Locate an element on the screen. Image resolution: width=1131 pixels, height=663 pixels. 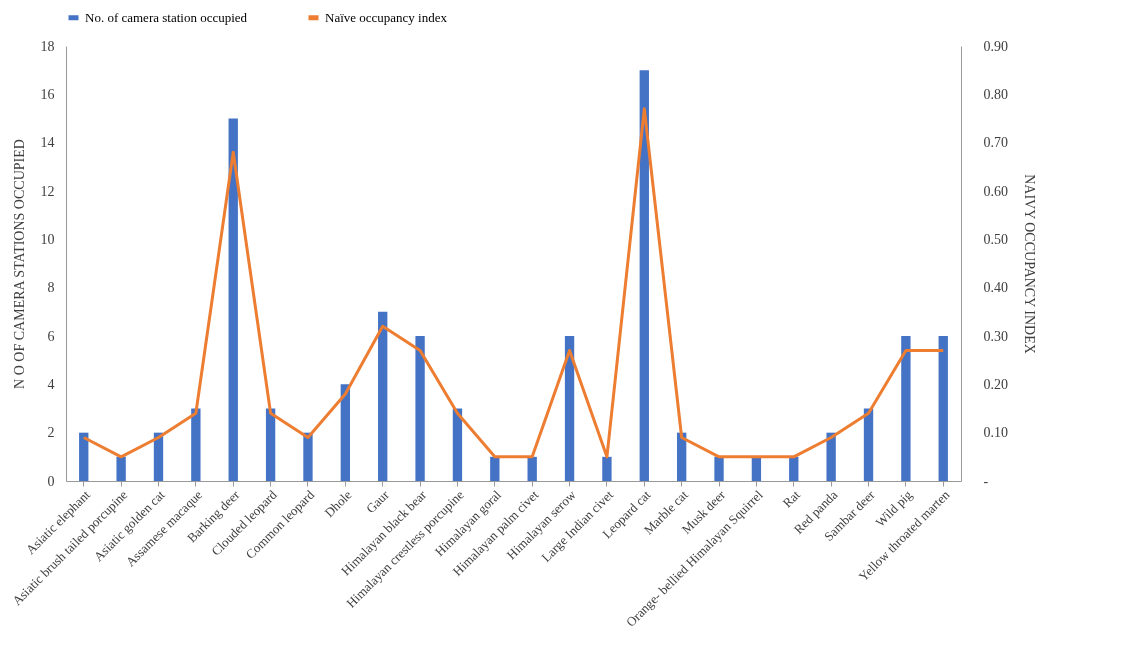
y-tick-label: 2 is located at coordinates (51, 433).